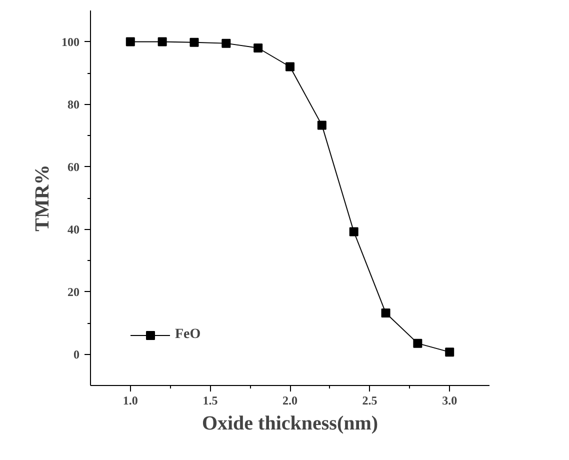 This screenshot has width=569, height=460. Describe the element at coordinates (77, 354) in the screenshot. I see `y-tick-label: 0` at that location.